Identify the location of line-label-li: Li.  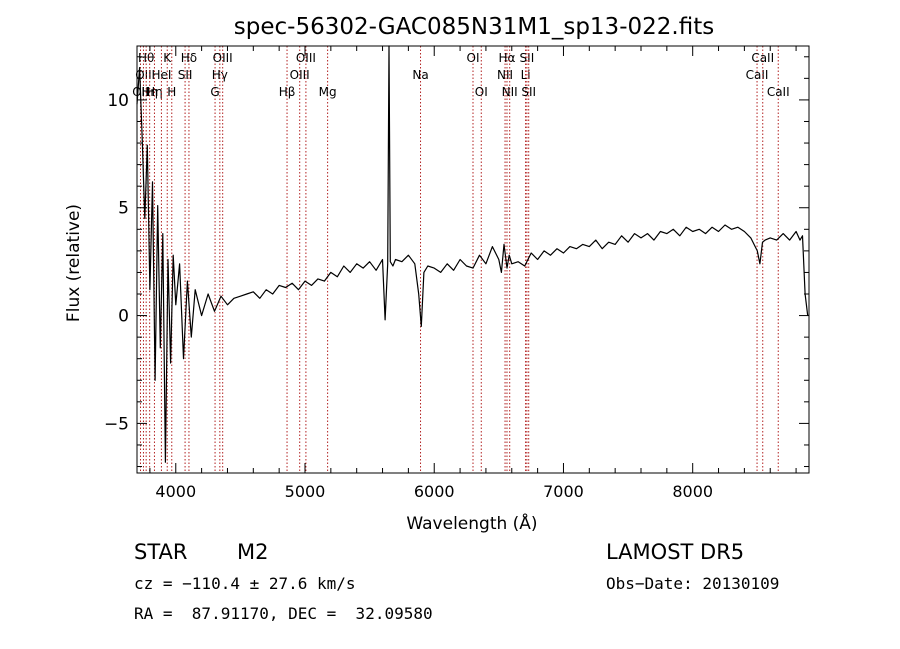
(526, 75).